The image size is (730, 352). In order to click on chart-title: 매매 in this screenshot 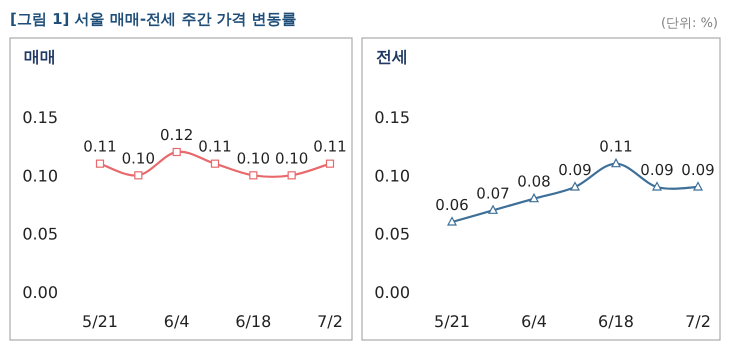, I will do `click(40, 56)`.